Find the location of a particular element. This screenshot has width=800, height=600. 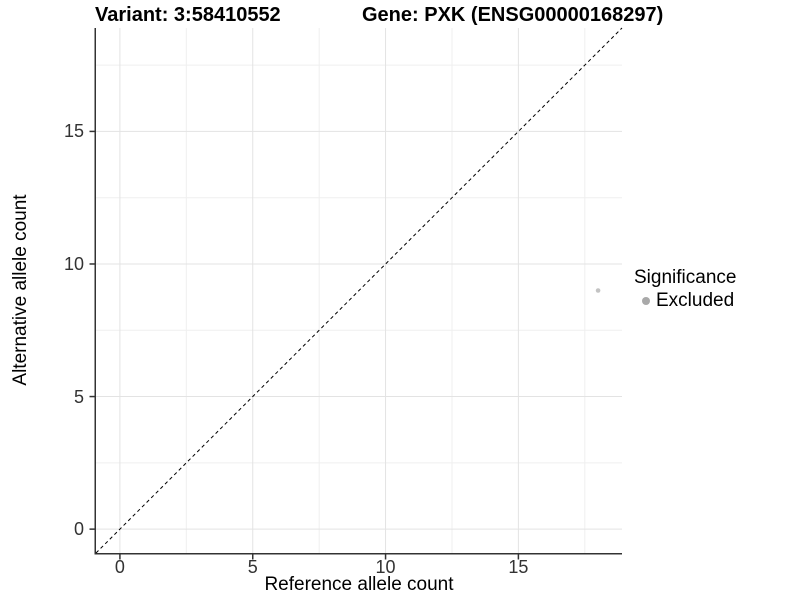

x-tick-label: 10 is located at coordinates (385, 567).